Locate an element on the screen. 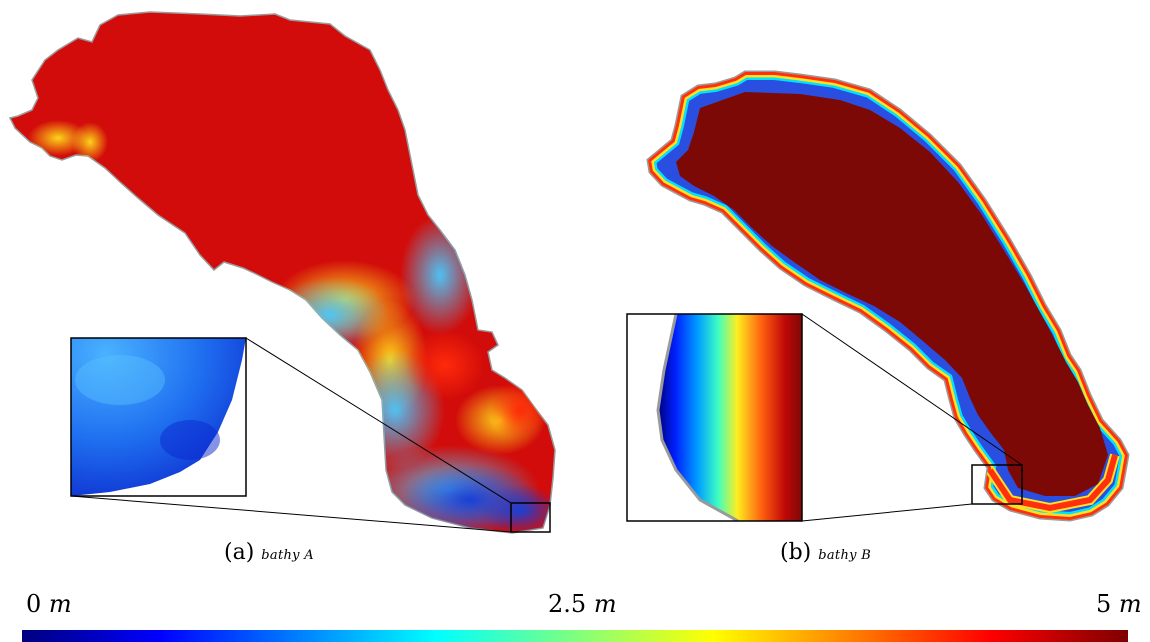 The height and width of the screenshot is (642, 1150). caption-b-name: bathy B is located at coordinates (845, 555).